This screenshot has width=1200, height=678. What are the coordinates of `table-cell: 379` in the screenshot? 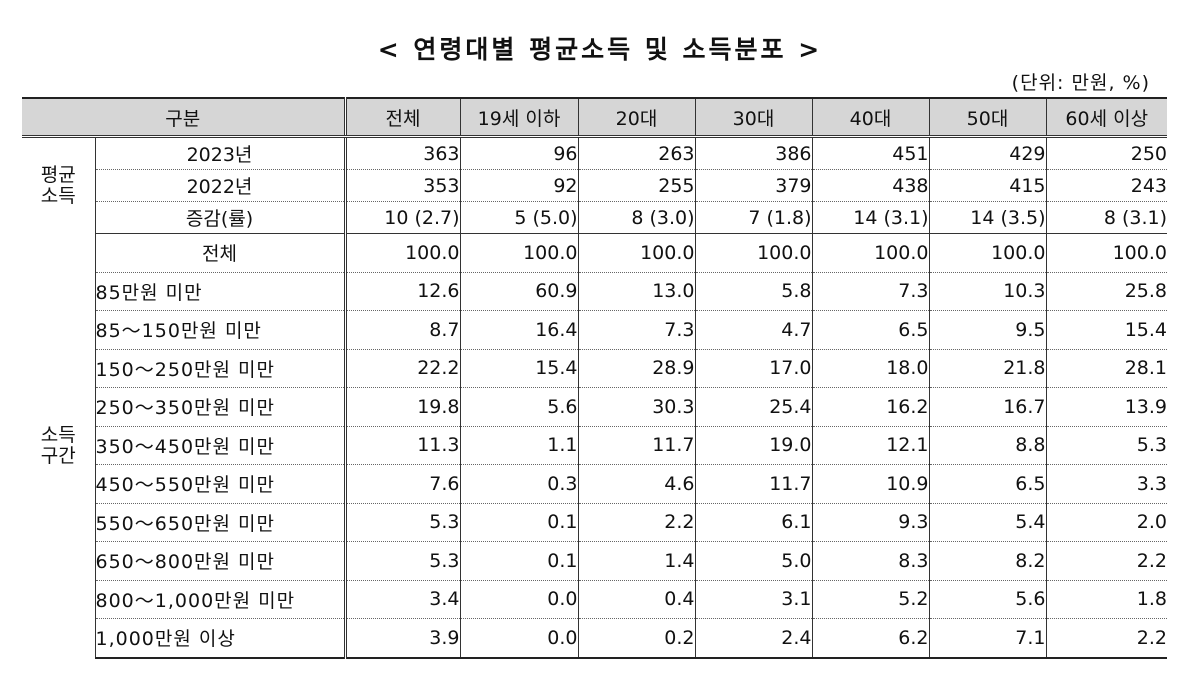 It's located at (753, 185).